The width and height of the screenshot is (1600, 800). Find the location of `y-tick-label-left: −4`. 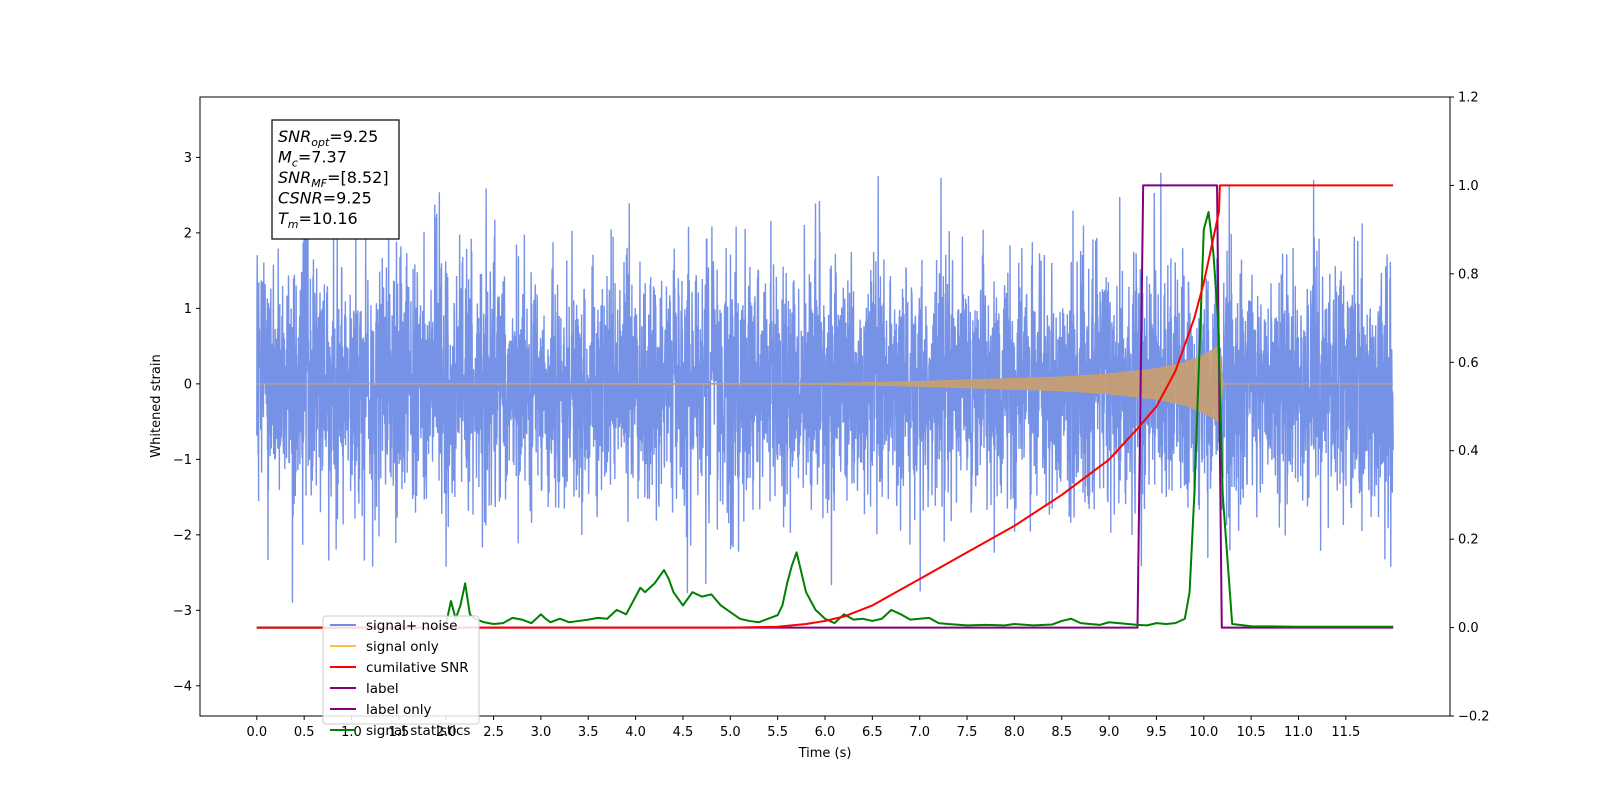

y-tick-label-left: −4 is located at coordinates (182, 686).